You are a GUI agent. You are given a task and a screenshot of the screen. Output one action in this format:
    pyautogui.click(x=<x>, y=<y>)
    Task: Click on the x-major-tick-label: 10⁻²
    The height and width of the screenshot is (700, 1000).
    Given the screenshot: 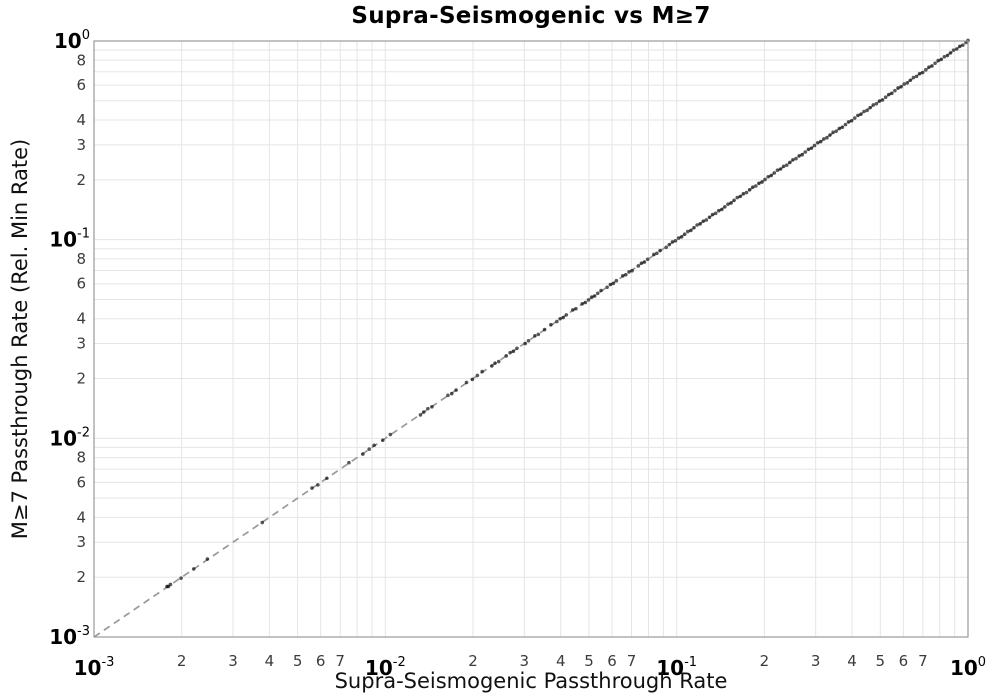 What is the action you would take?
    pyautogui.click(x=385, y=667)
    